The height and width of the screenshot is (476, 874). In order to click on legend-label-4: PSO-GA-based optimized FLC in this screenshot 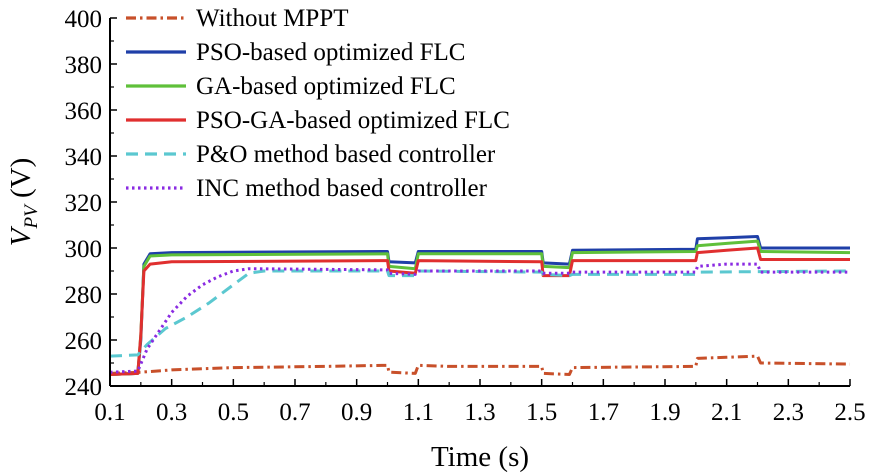, I will do `click(353, 120)`.